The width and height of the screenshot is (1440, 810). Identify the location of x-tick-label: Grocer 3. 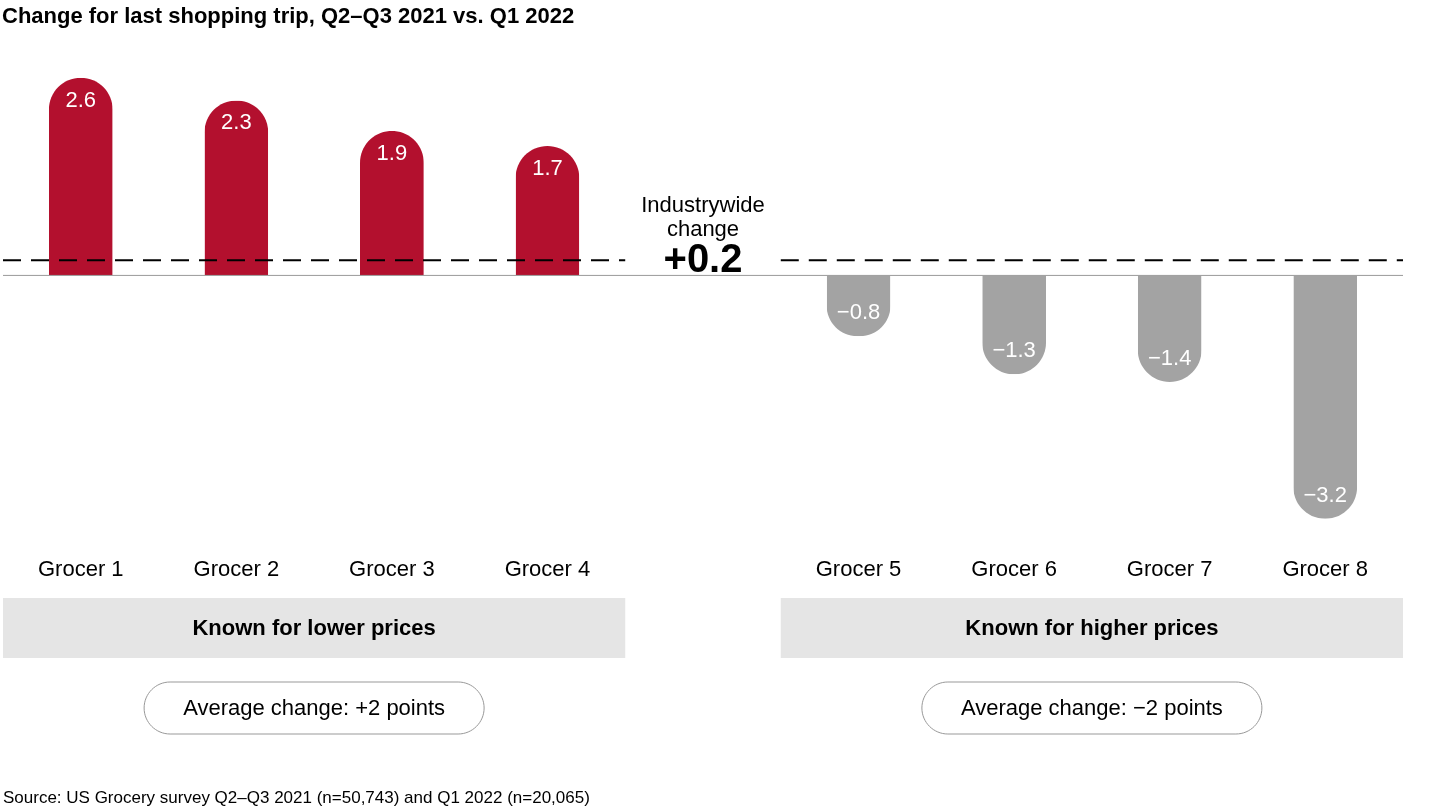
(392, 568).